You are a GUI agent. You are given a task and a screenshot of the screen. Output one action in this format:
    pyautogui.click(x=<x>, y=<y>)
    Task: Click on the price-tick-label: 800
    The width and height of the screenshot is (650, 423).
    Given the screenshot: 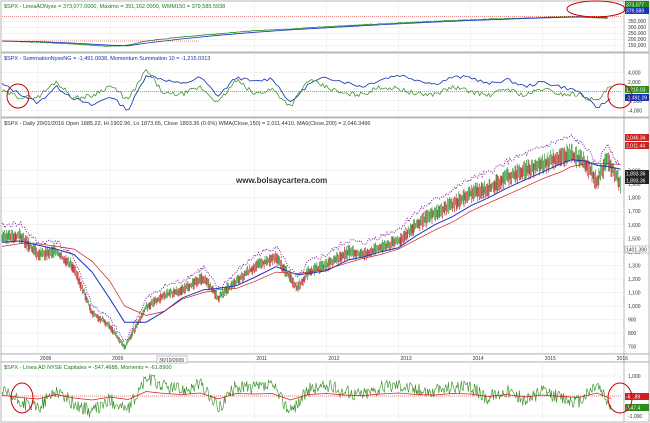 What is the action you would take?
    pyautogui.click(x=632, y=334)
    